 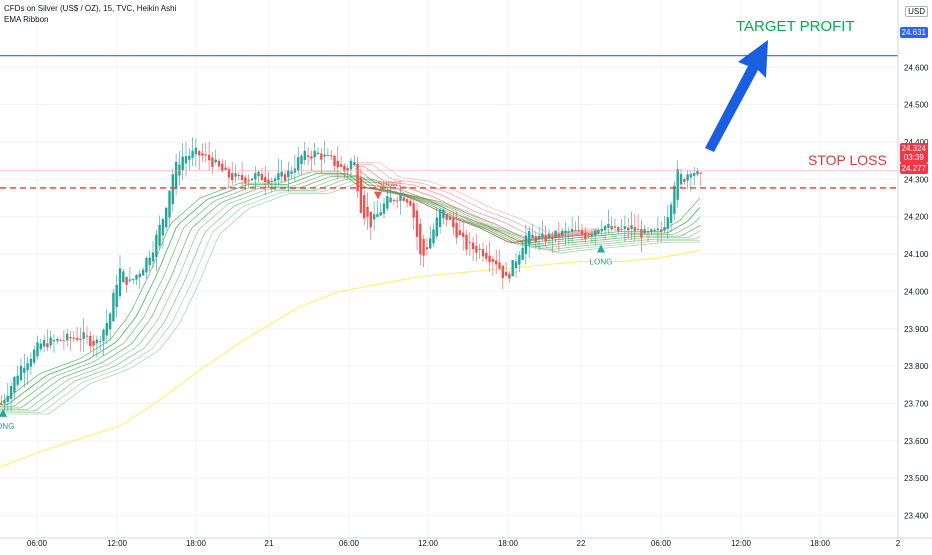 I want to click on y-tick-label: 24.200, so click(x=916, y=217).